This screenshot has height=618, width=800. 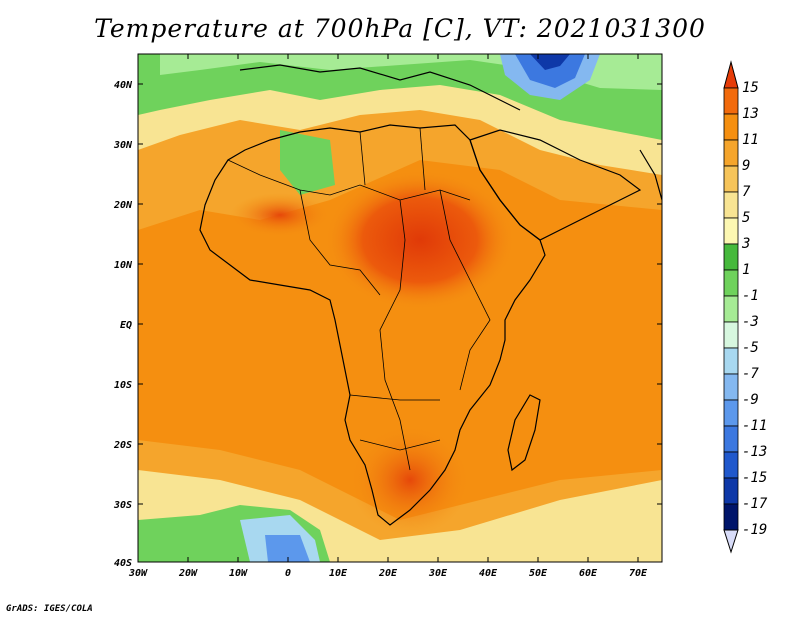 What do you see at coordinates (123, 85) in the screenshot?
I see `lat-tick-label: 40N` at bounding box center [123, 85].